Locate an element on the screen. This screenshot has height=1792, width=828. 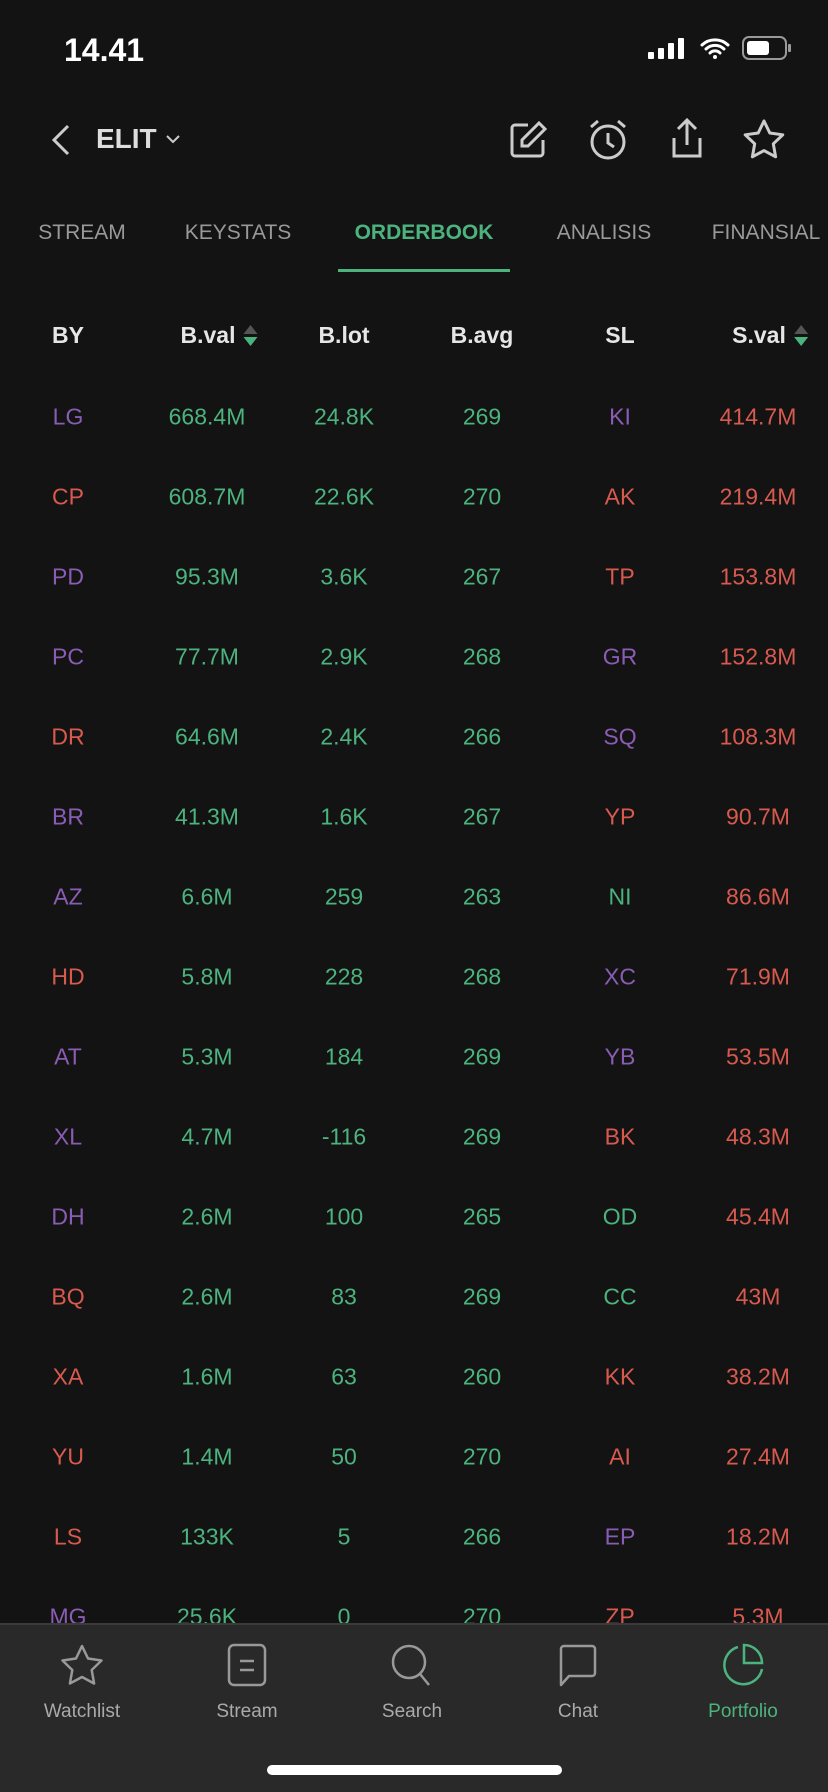
buy-avg: 270 is located at coordinates (482, 1456).